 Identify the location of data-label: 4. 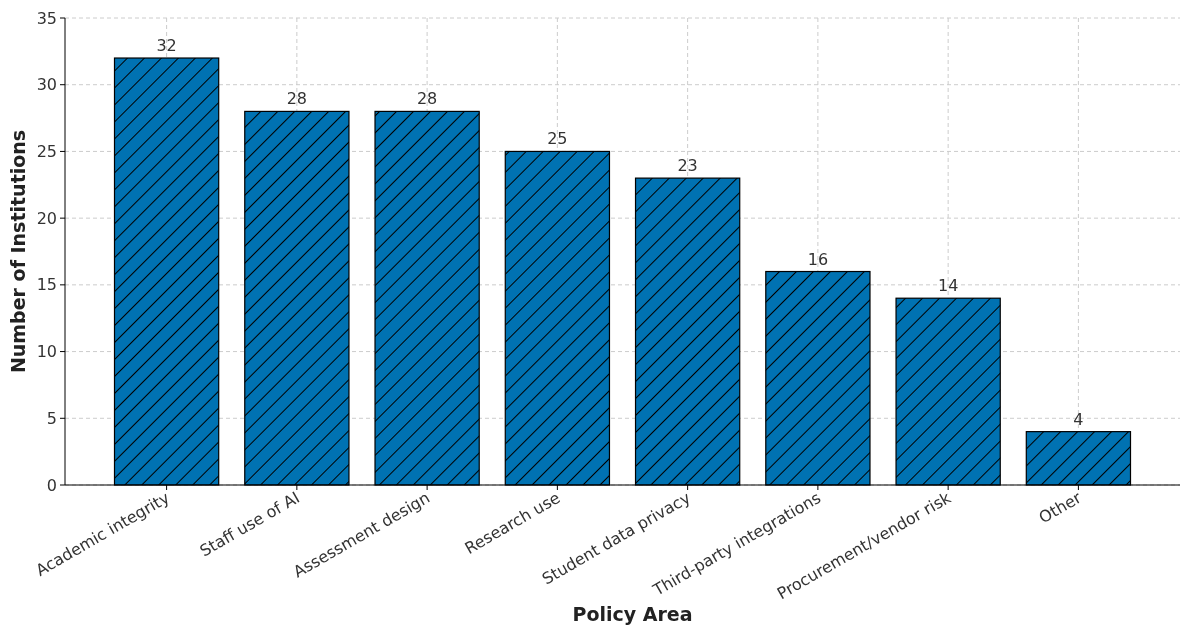
(1078, 419).